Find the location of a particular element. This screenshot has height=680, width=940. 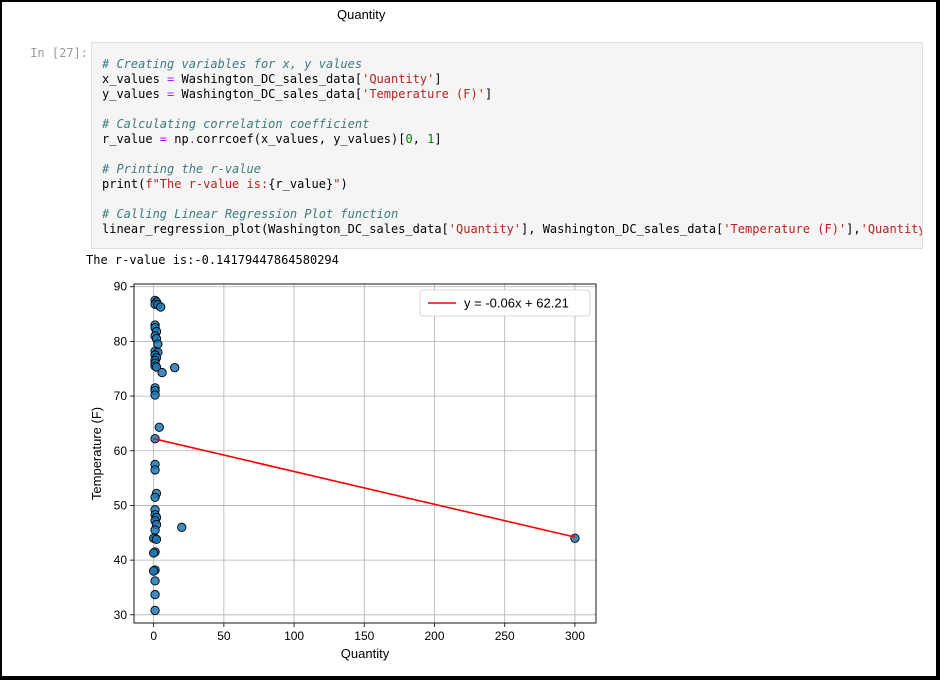

previous-plot-xlabel: Quantity is located at coordinates (361, 14).